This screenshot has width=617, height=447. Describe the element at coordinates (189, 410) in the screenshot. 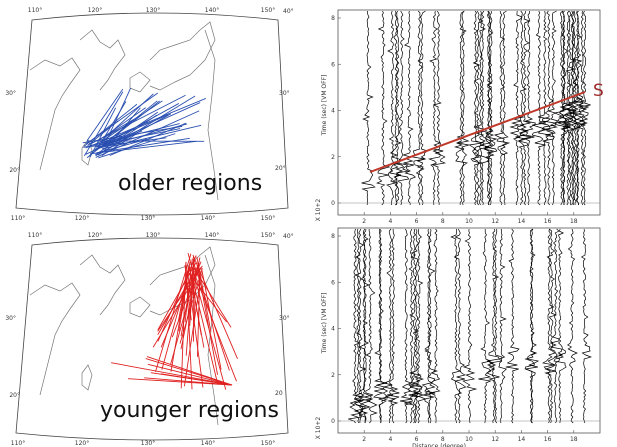

I see `region-label: younger regions` at that location.